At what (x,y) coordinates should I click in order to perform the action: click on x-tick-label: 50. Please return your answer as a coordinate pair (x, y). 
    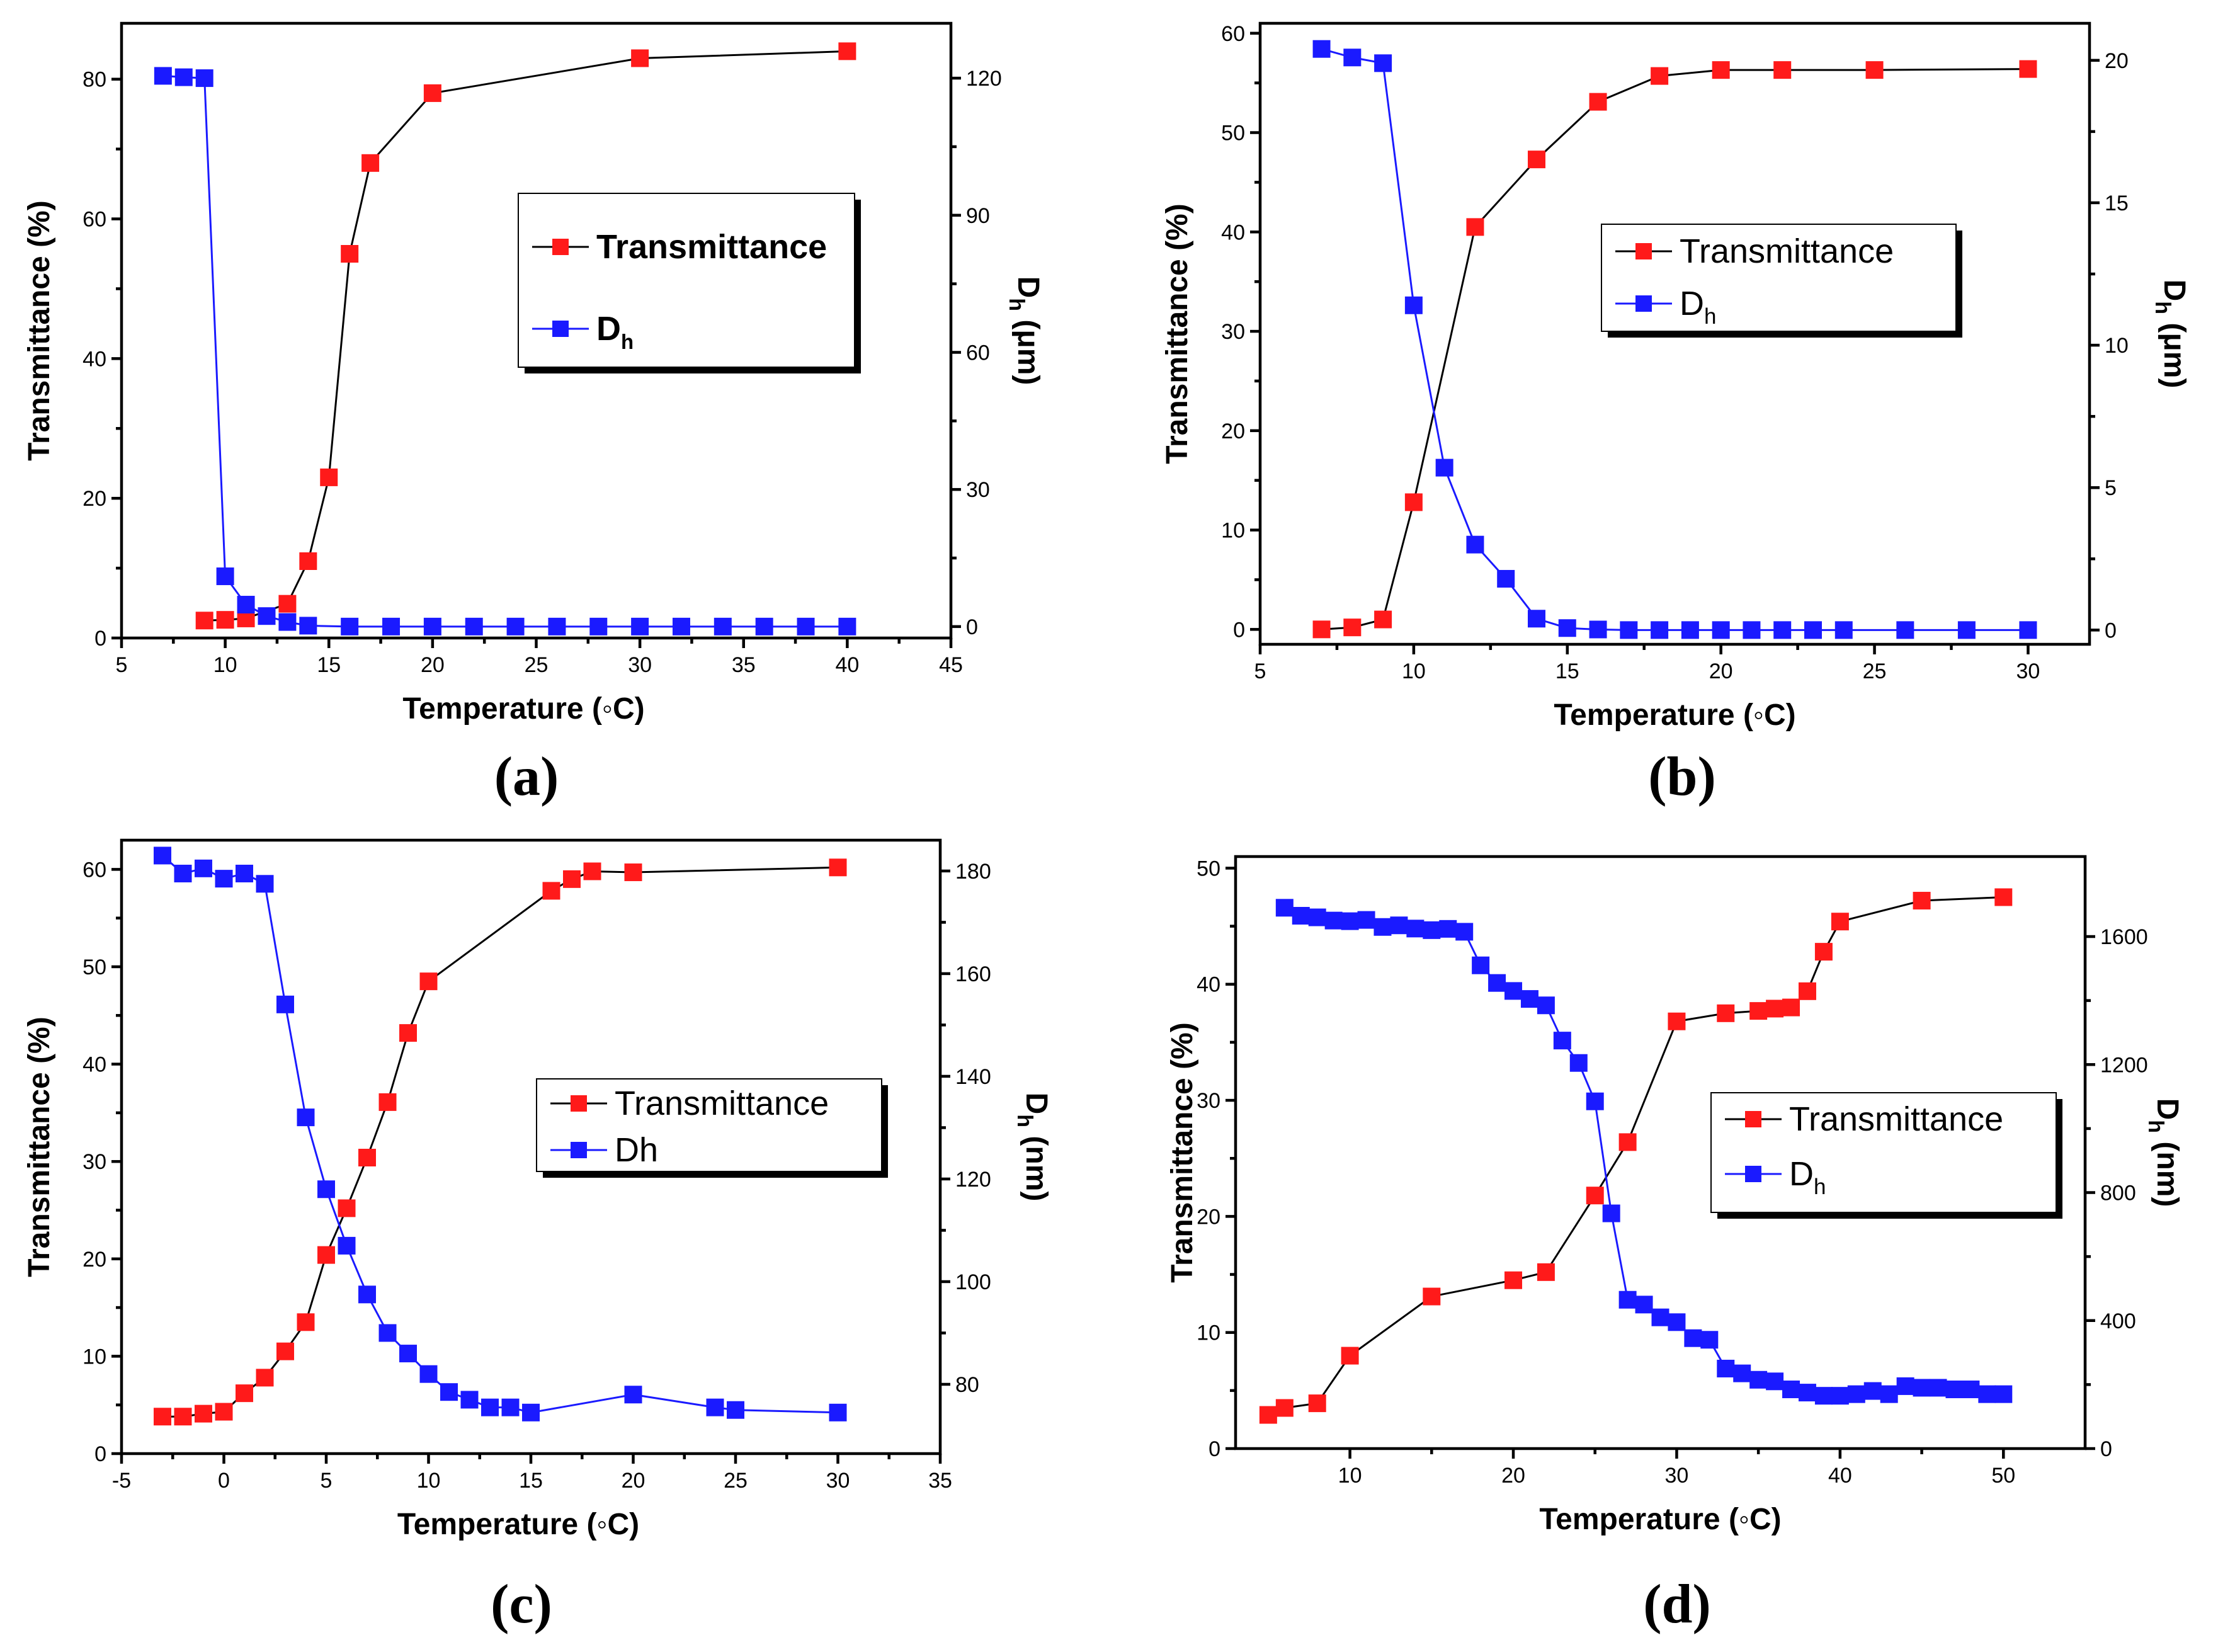
    Looking at the image, I should click on (2003, 1476).